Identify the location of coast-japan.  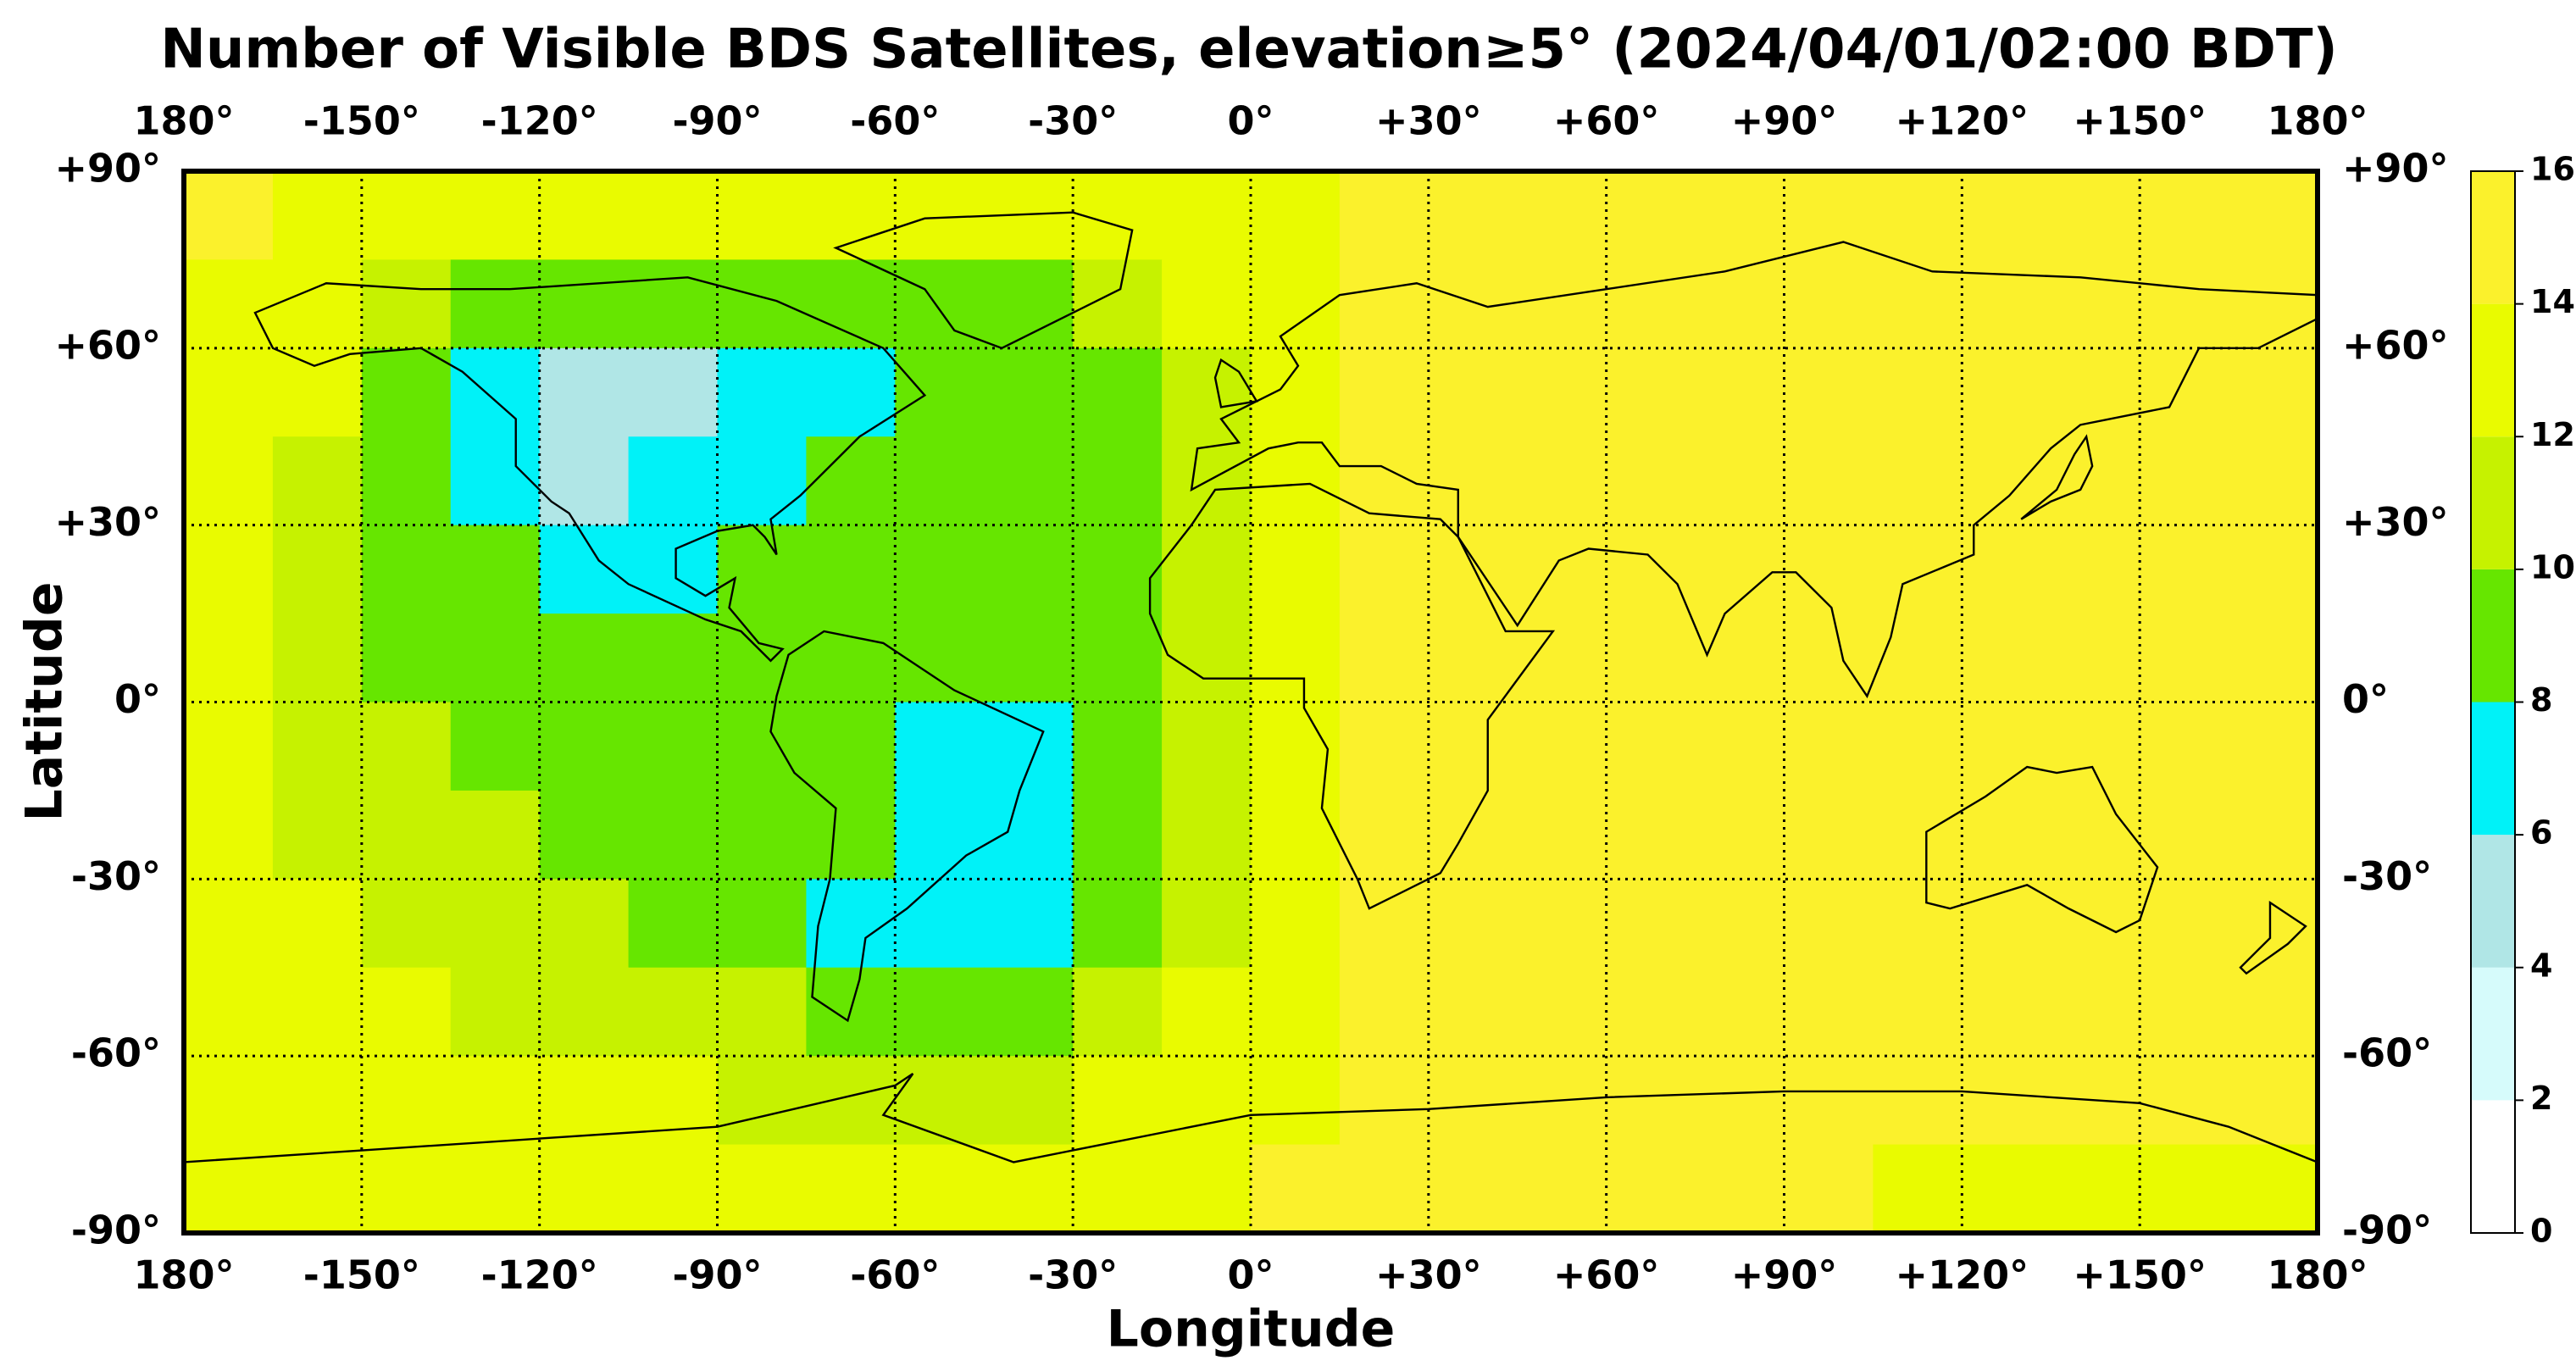
(2056, 477).